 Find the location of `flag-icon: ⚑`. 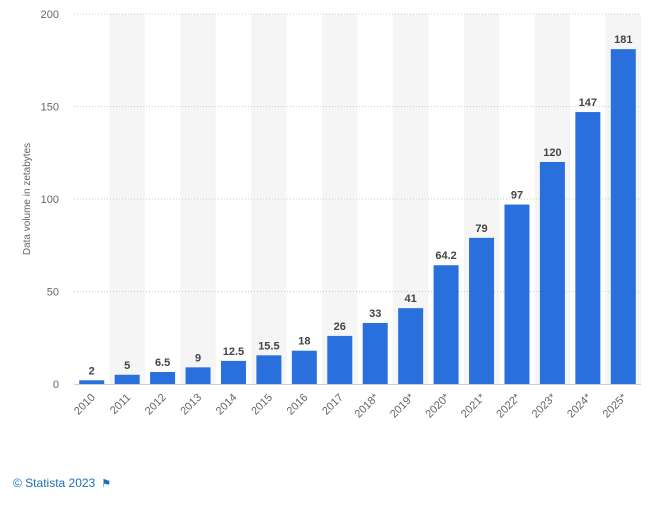

flag-icon: ⚑ is located at coordinates (106, 484).